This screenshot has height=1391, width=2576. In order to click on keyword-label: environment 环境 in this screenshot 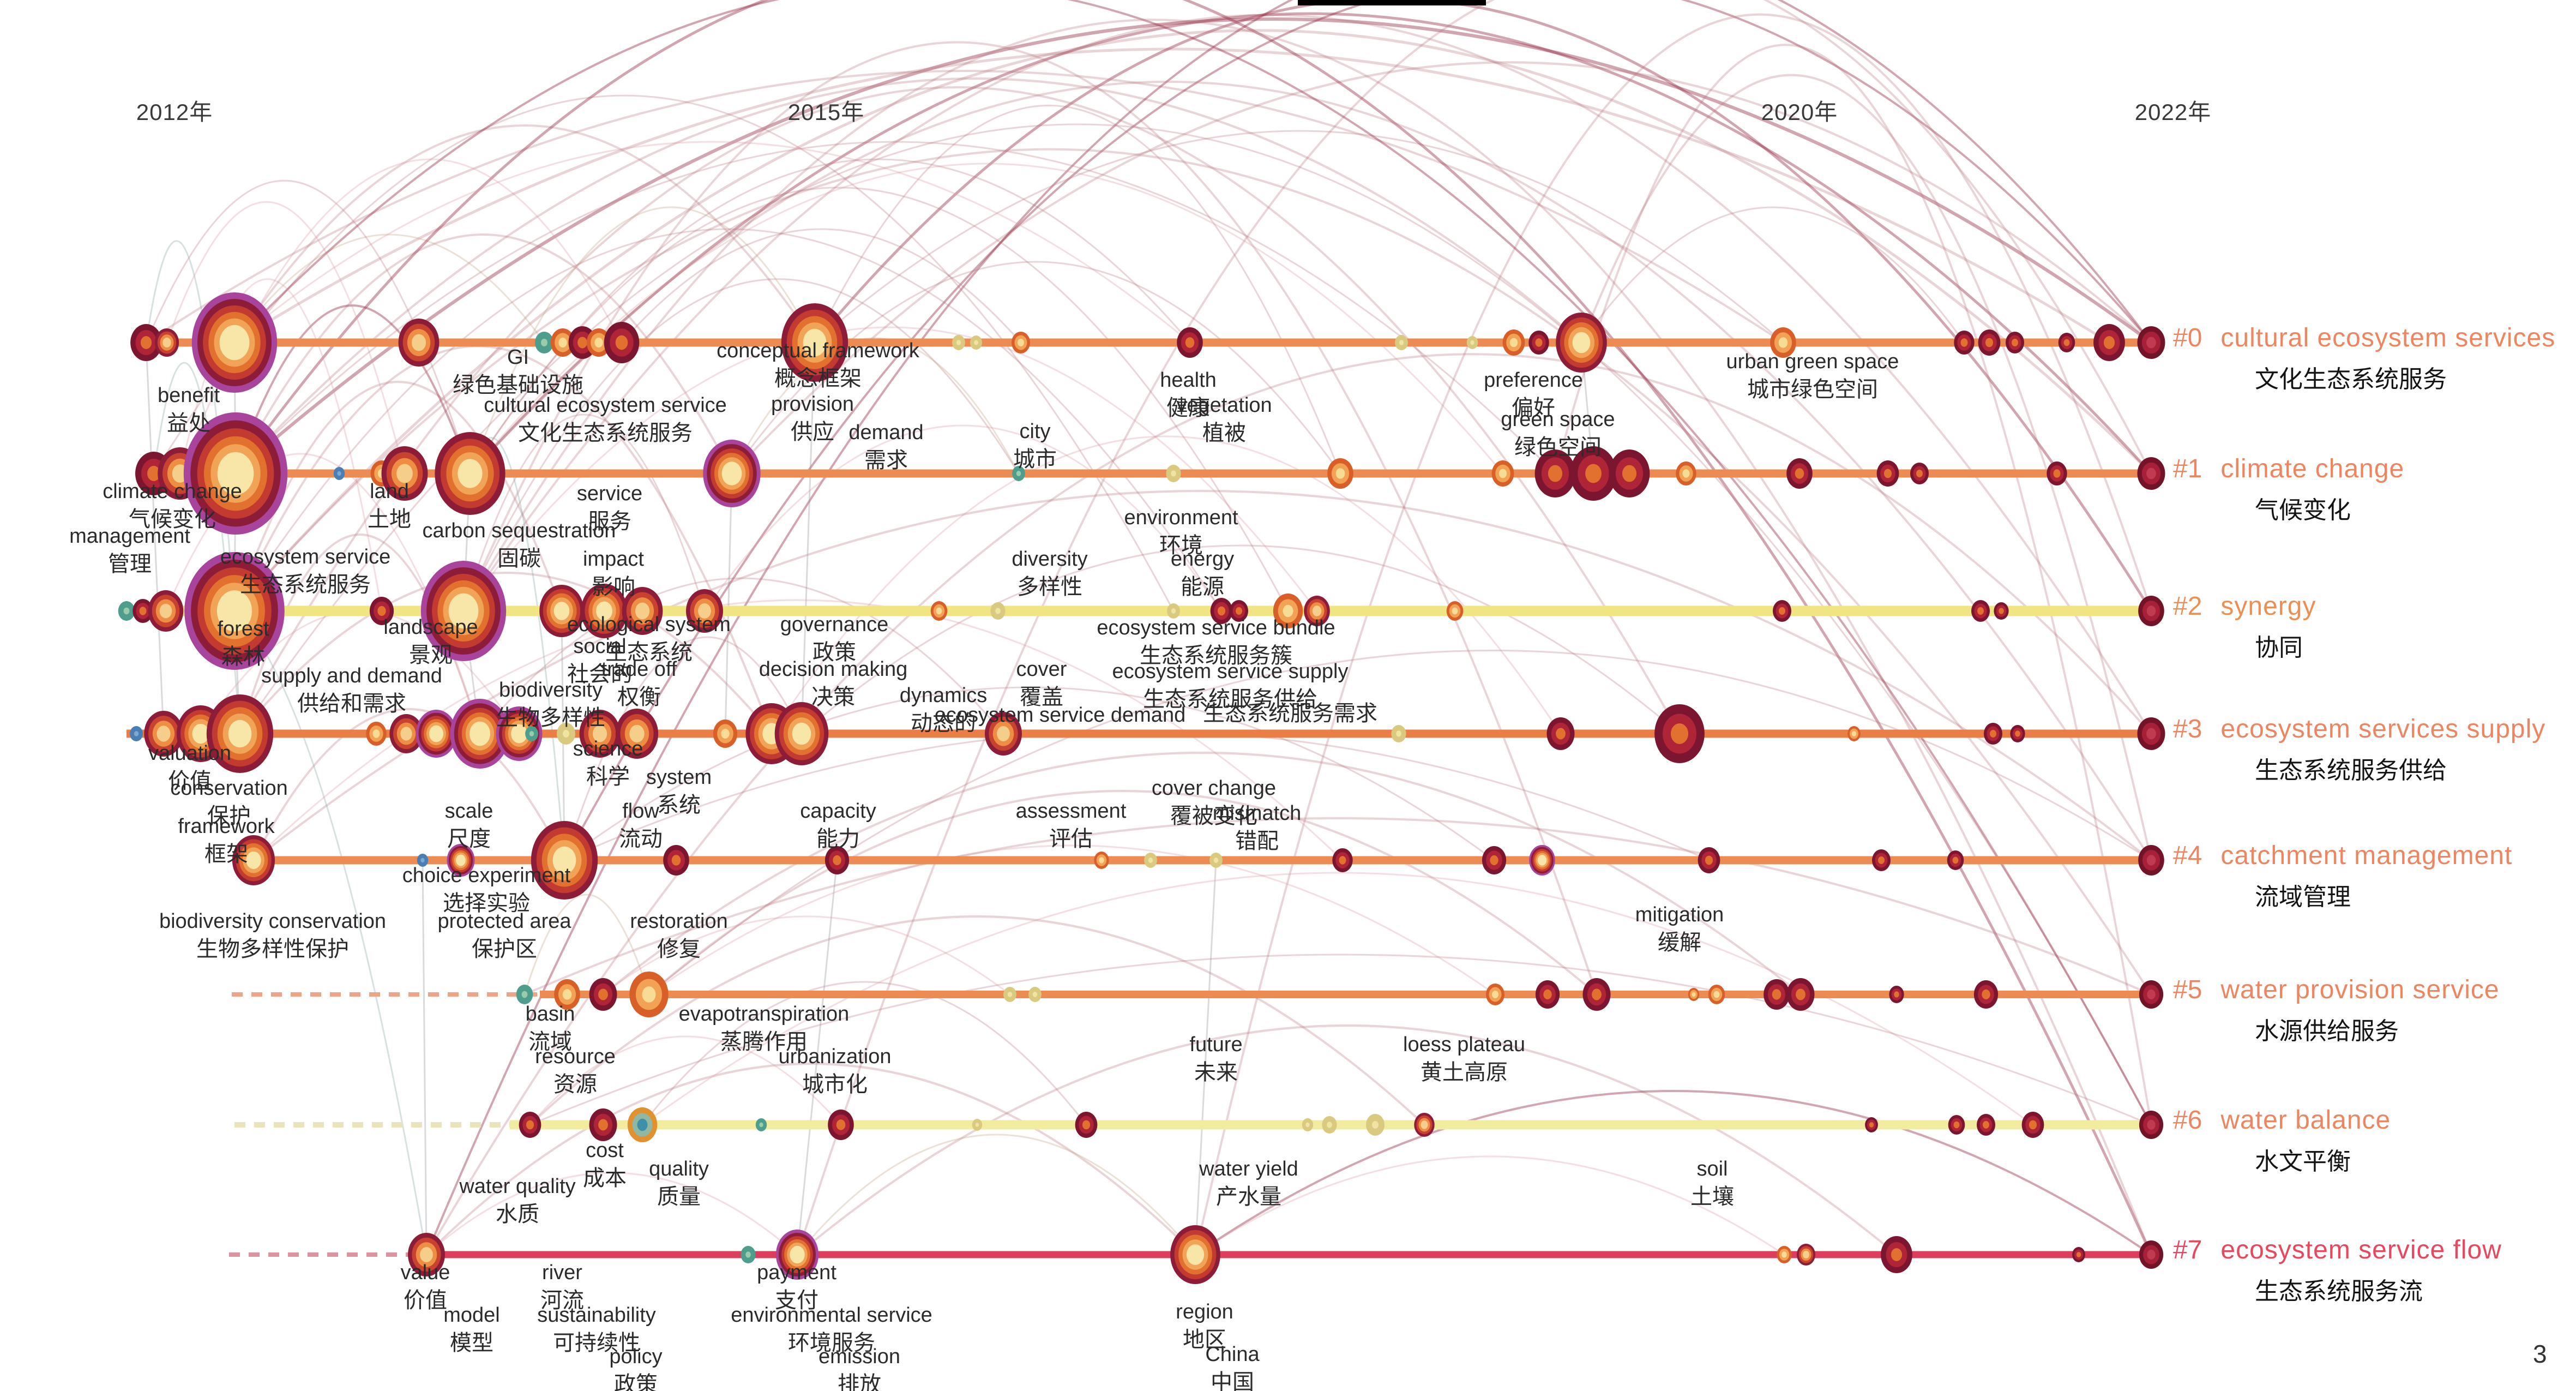, I will do `click(1181, 532)`.